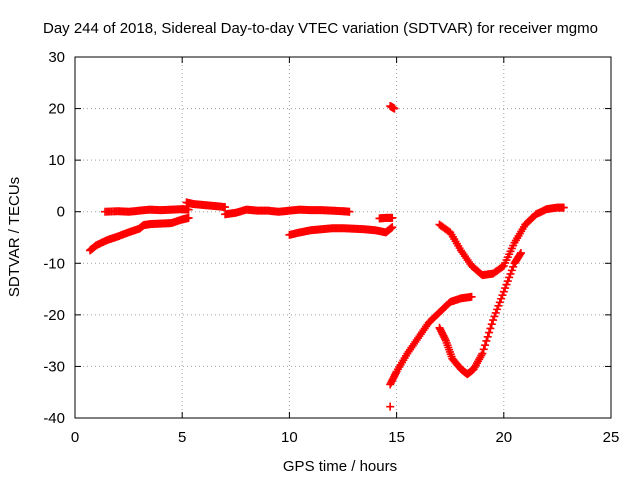 This screenshot has width=640, height=480. What do you see at coordinates (341, 231) in the screenshot?
I see `series-seg5` at bounding box center [341, 231].